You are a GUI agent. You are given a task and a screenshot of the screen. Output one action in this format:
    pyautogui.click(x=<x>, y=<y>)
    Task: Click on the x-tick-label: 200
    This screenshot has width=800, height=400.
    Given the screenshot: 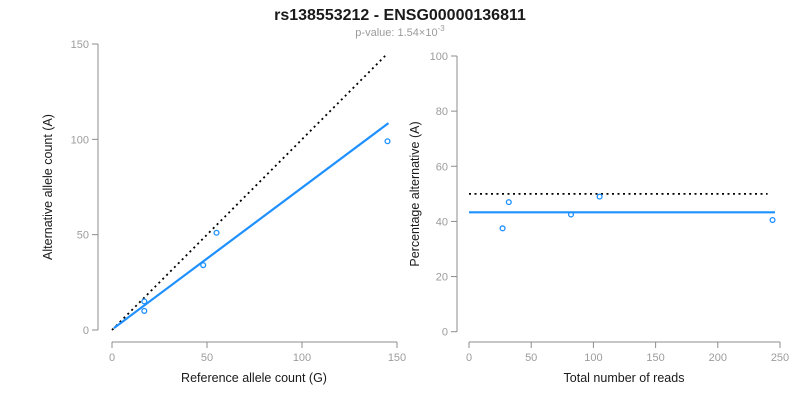 What is the action you would take?
    pyautogui.click(x=718, y=358)
    